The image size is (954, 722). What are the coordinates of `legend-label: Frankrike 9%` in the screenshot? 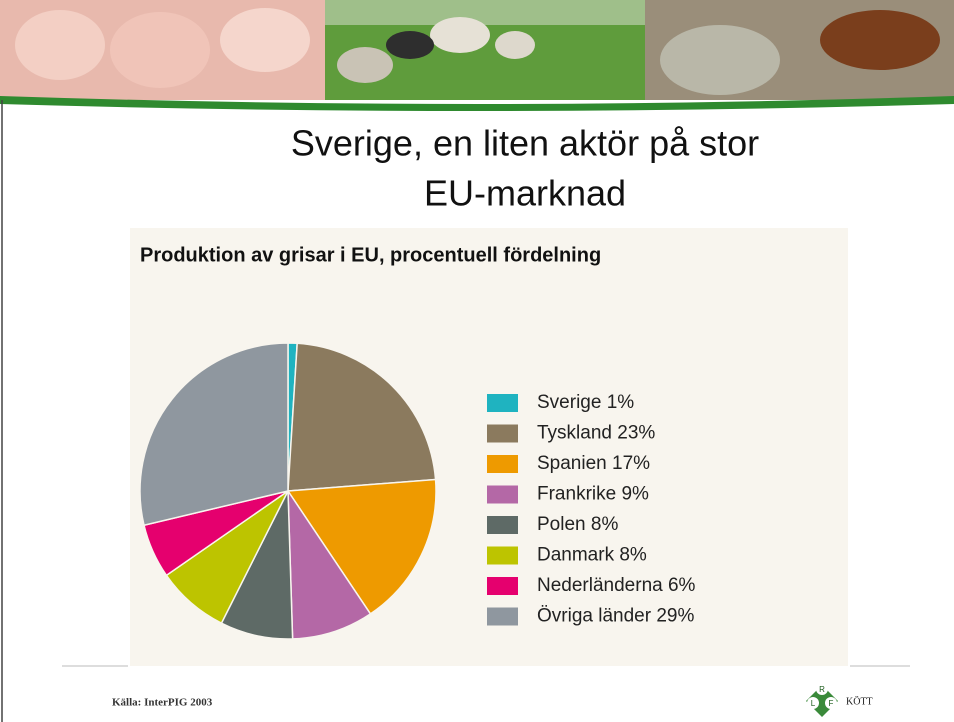 It's located at (593, 494).